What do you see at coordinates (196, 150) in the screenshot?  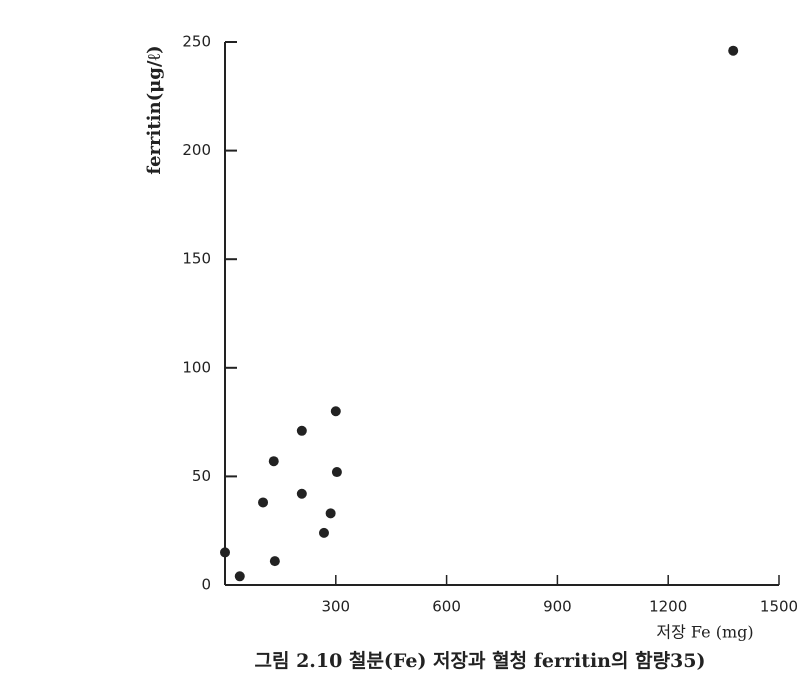 I see `y-tick-label: 200` at bounding box center [196, 150].